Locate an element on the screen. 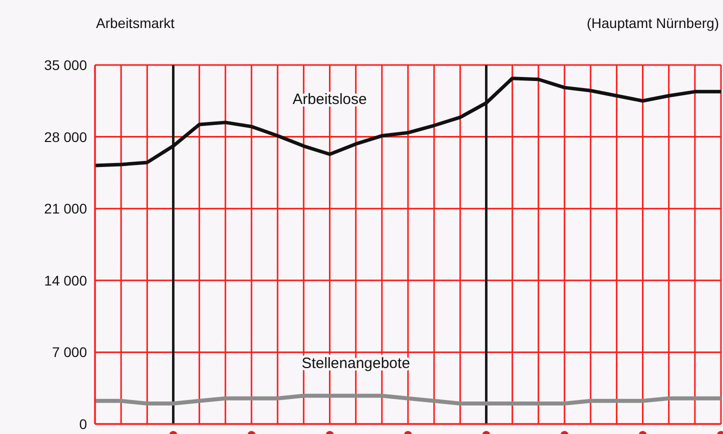 This screenshot has width=723, height=434. y-tick-label: 21 000 is located at coordinates (66, 208).